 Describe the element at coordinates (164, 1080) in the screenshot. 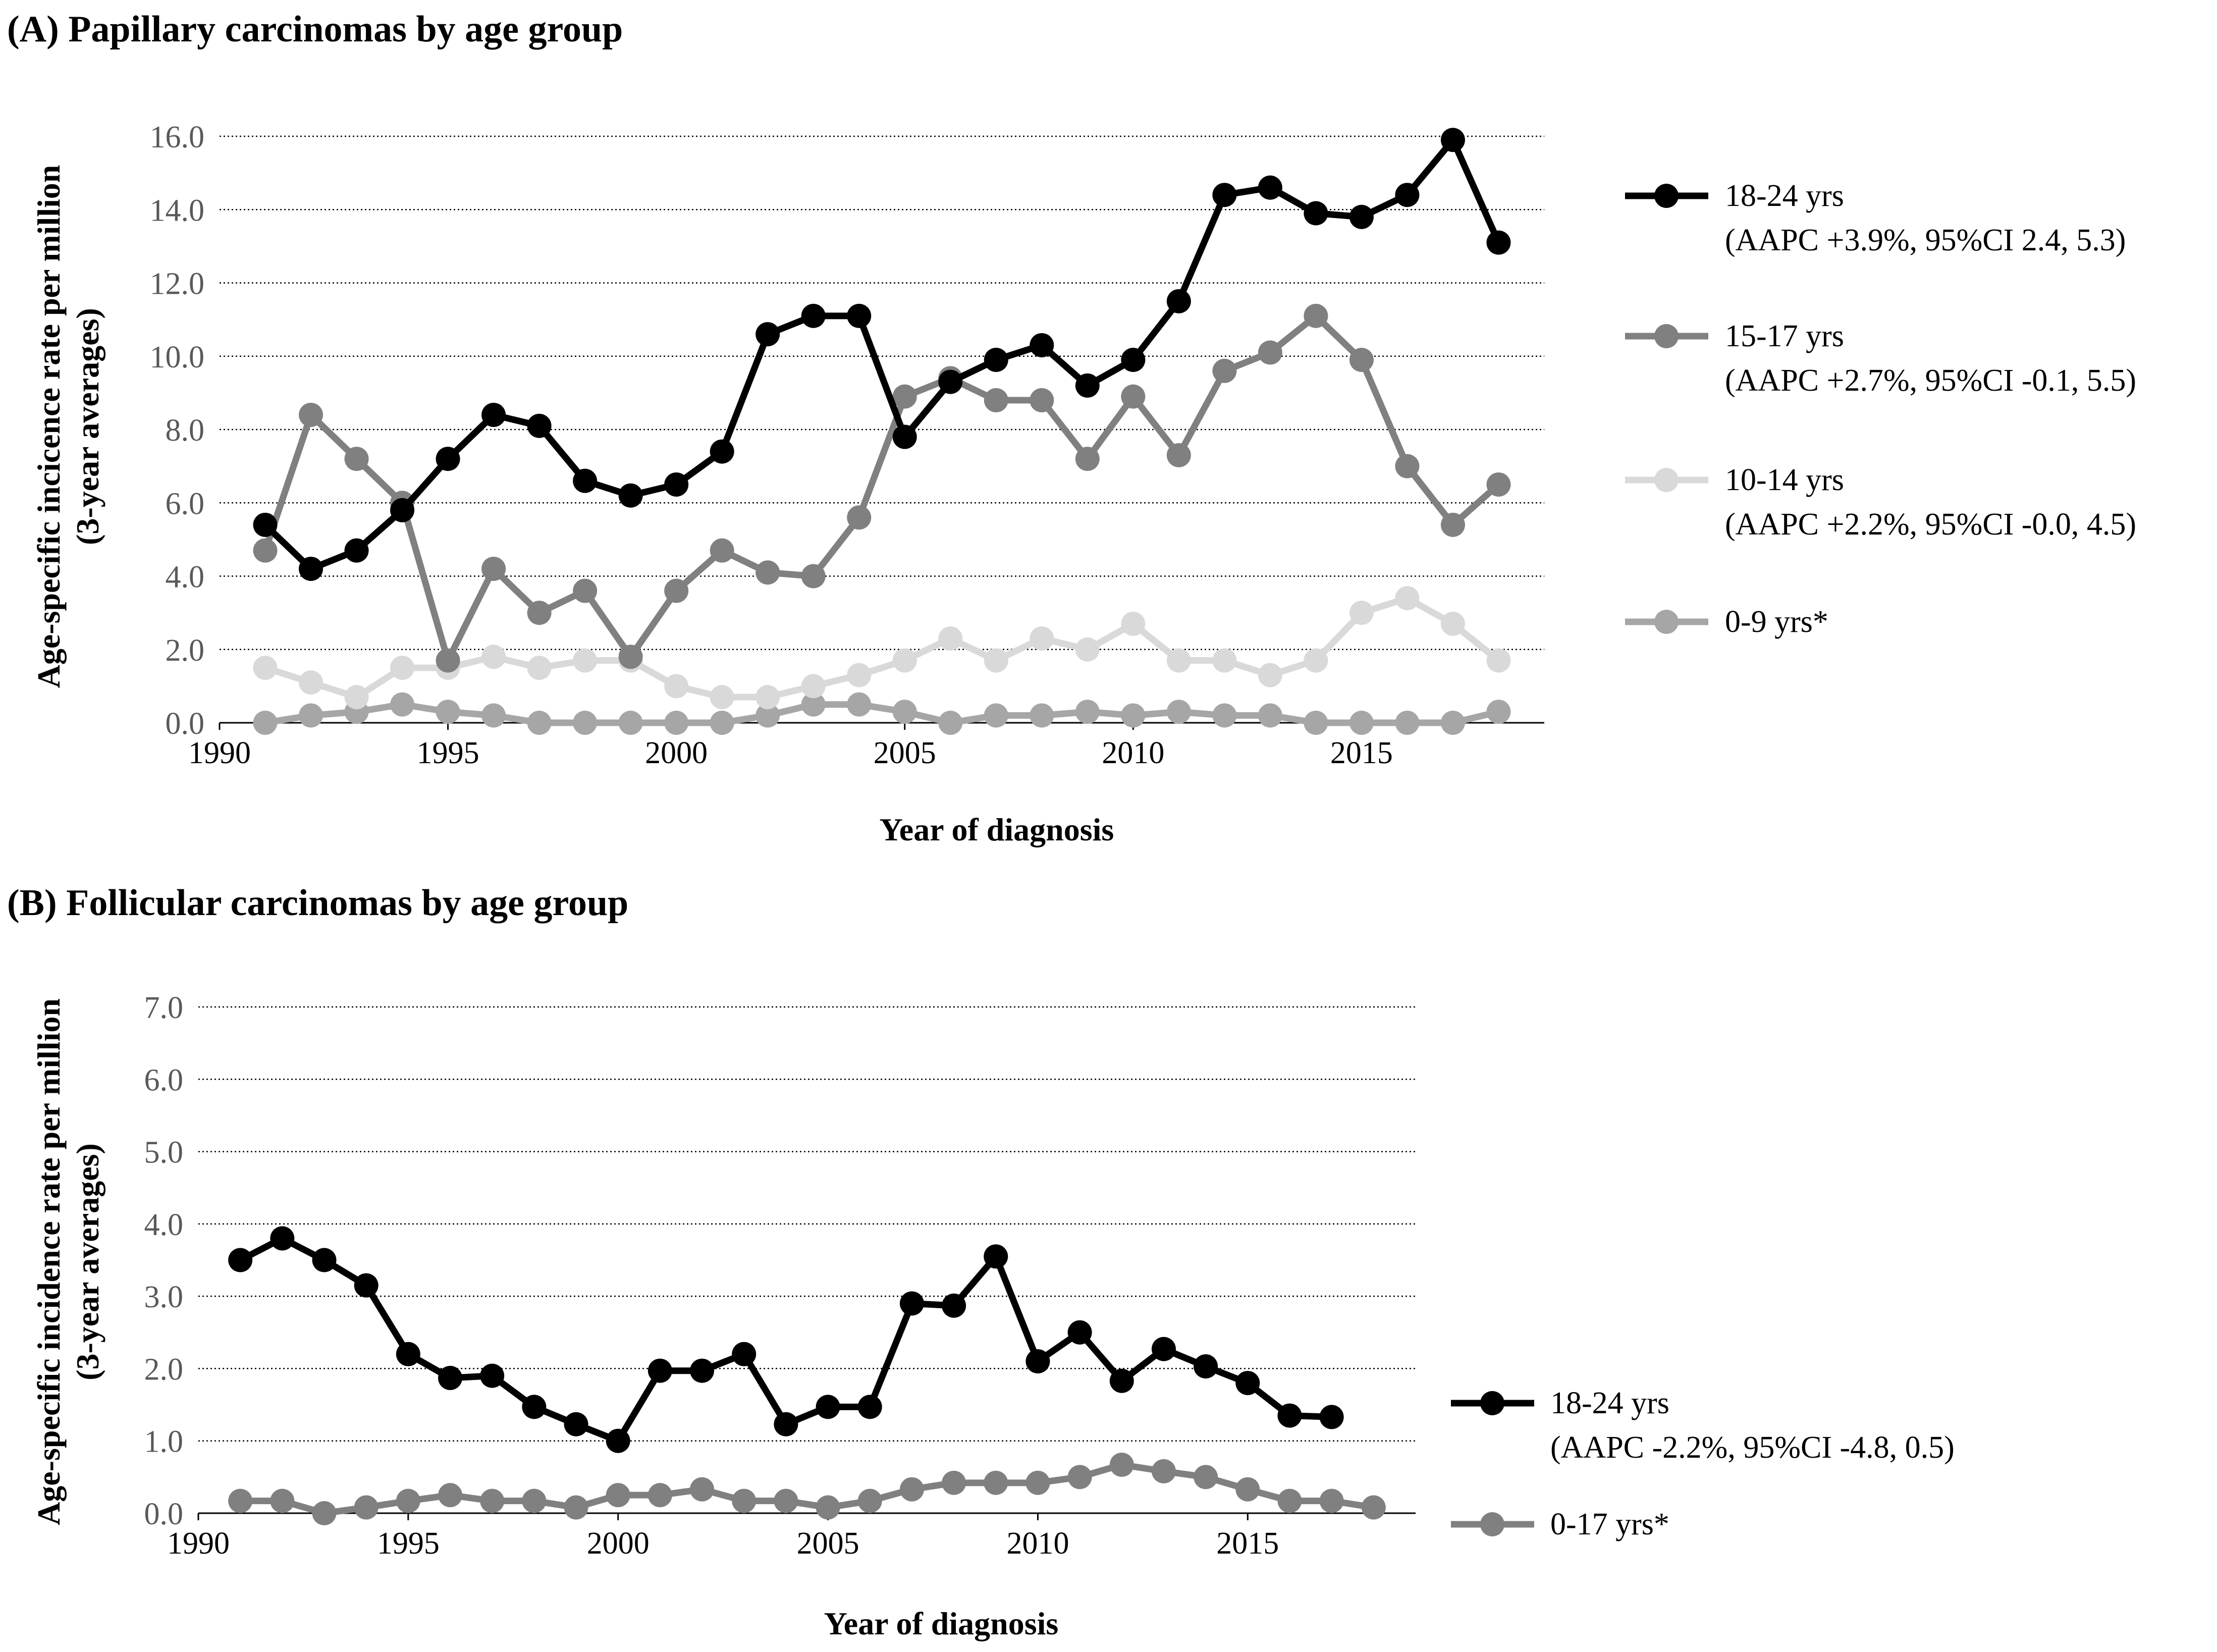

I see `y-tick-label: 6.0` at that location.